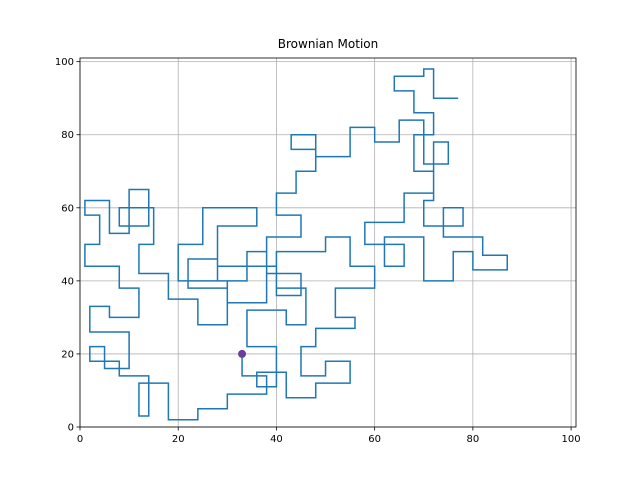  What do you see at coordinates (328, 44) in the screenshot?
I see `chart-title: Brownian Motion` at bounding box center [328, 44].